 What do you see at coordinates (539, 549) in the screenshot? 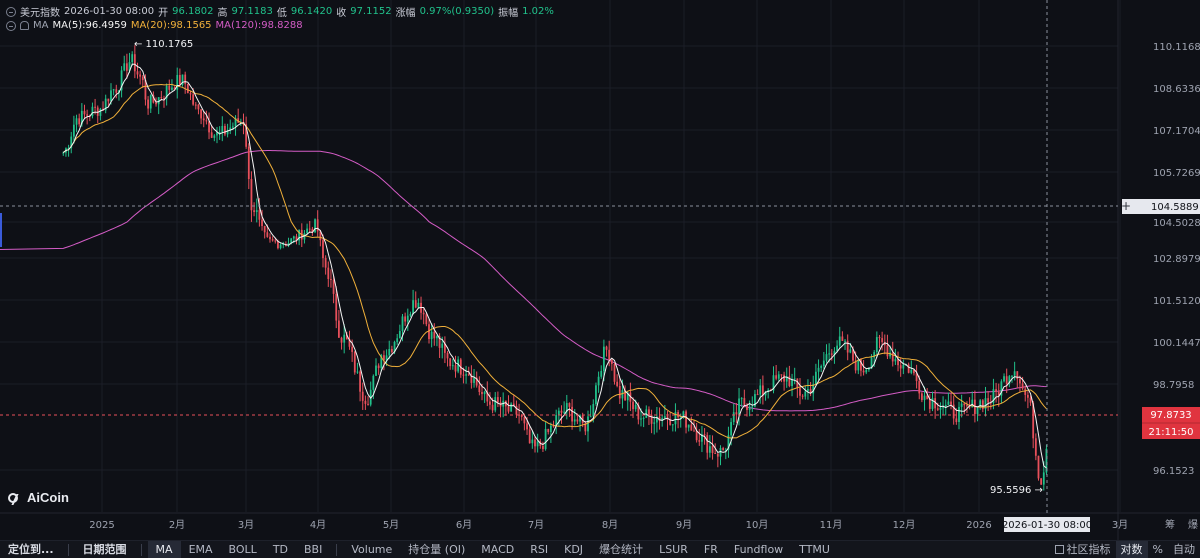
I see `sub-indicator-rsi: RSI` at bounding box center [539, 549].